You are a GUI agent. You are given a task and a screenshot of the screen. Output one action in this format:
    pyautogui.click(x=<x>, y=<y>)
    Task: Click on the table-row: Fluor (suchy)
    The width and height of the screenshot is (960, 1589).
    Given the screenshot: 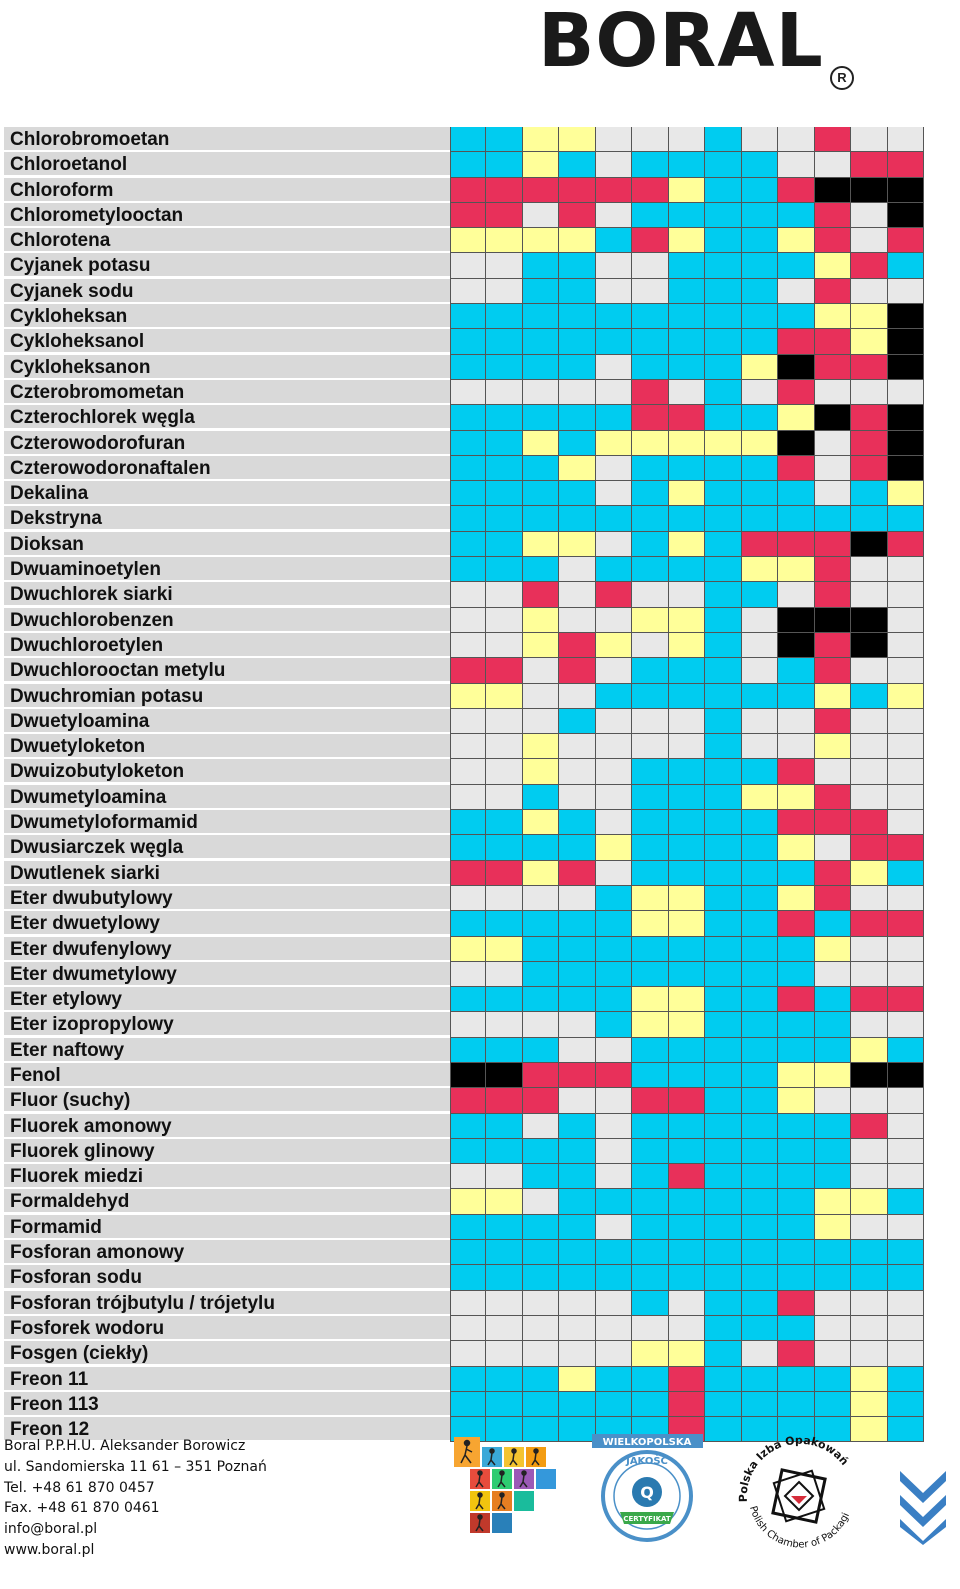 What is the action you would take?
    pyautogui.click(x=464, y=1101)
    